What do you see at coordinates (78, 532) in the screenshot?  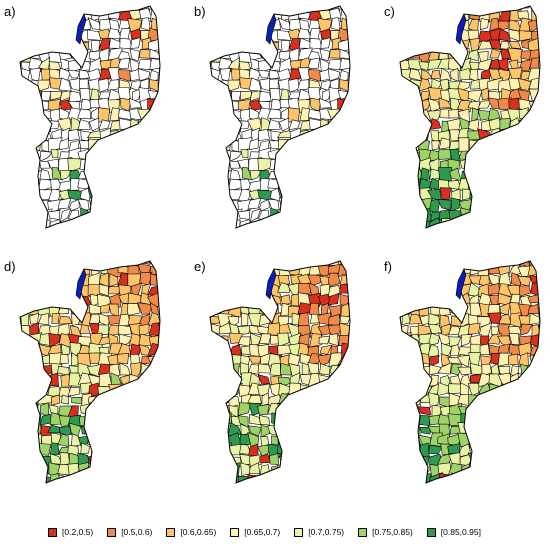 I see `legend-label: [0.2,0.5)` at bounding box center [78, 532].